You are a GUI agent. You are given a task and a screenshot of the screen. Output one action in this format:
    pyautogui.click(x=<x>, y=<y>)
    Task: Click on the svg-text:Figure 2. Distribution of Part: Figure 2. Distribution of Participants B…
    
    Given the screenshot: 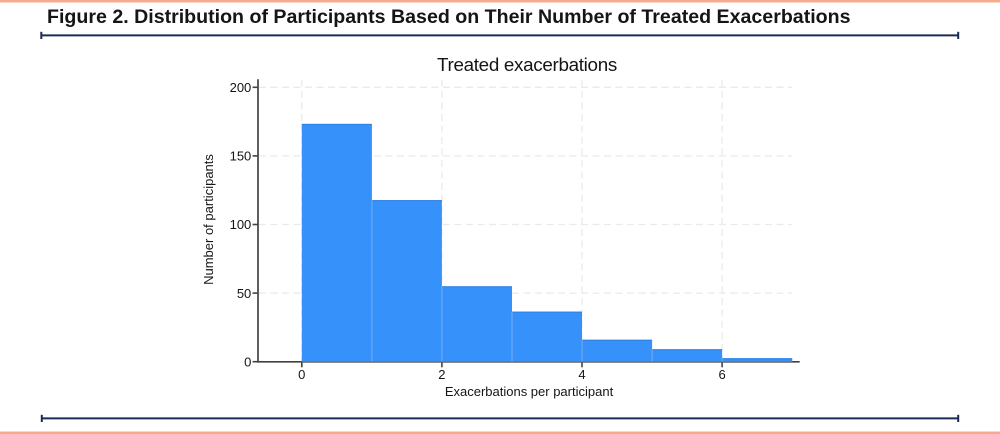 What is the action you would take?
    pyautogui.click(x=449, y=17)
    